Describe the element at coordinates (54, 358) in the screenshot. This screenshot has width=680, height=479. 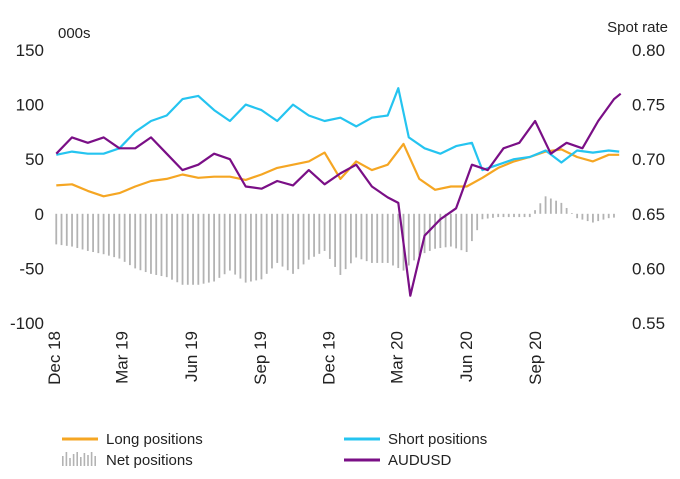
I see `x-tick-label: Dec 18` at that location.